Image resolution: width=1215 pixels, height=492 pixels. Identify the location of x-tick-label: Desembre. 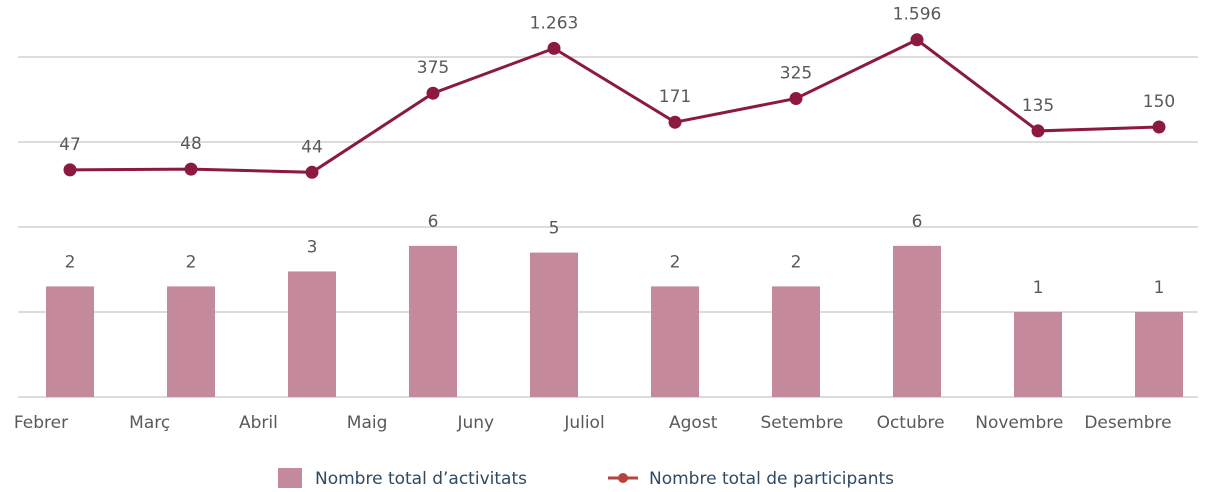
(1127, 423).